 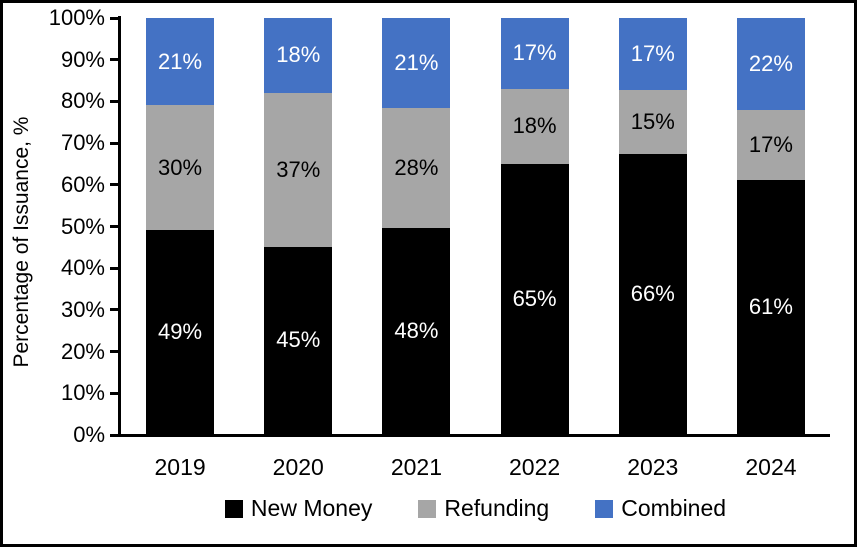 I want to click on bar-segment-new-money: 61%, so click(x=770, y=307).